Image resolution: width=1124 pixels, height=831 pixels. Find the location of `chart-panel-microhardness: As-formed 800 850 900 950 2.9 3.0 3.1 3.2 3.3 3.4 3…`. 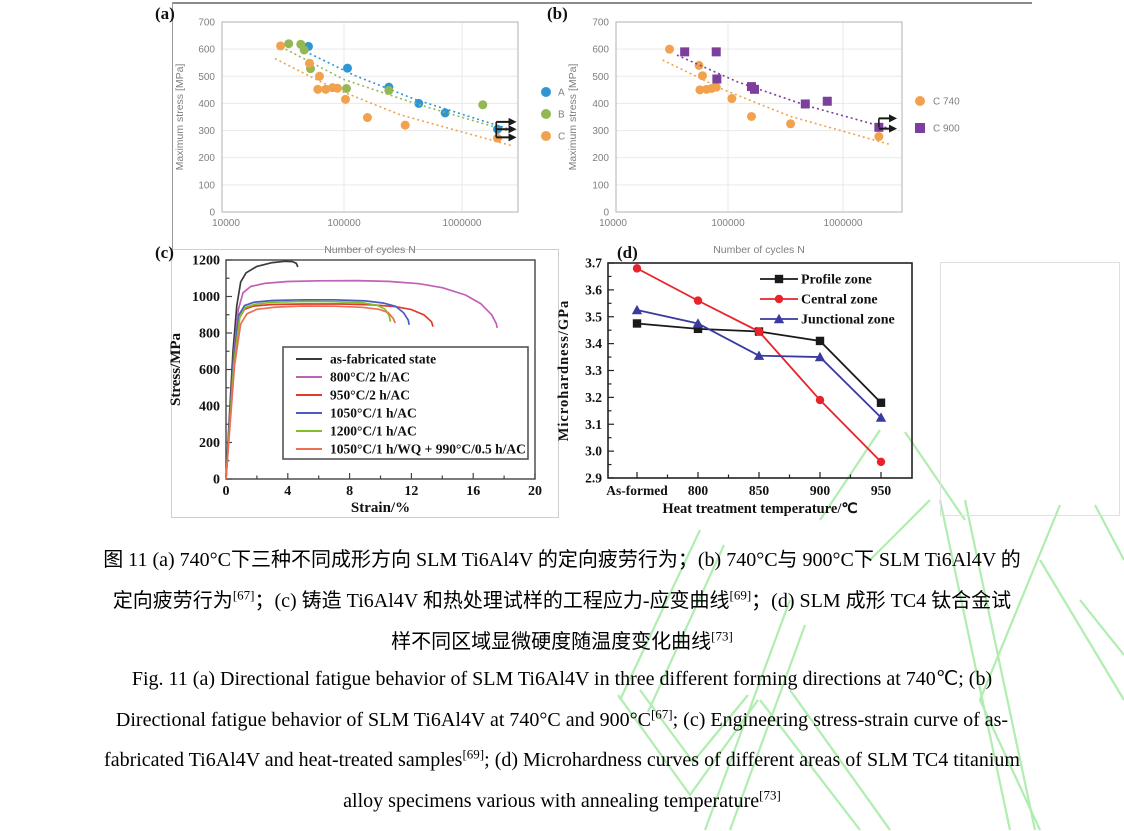

chart-panel-microhardness: As-formed 800 850 900 950 2.9 3.0 3.1 3.2 3.3 3.4 3… is located at coordinates (734, 386).